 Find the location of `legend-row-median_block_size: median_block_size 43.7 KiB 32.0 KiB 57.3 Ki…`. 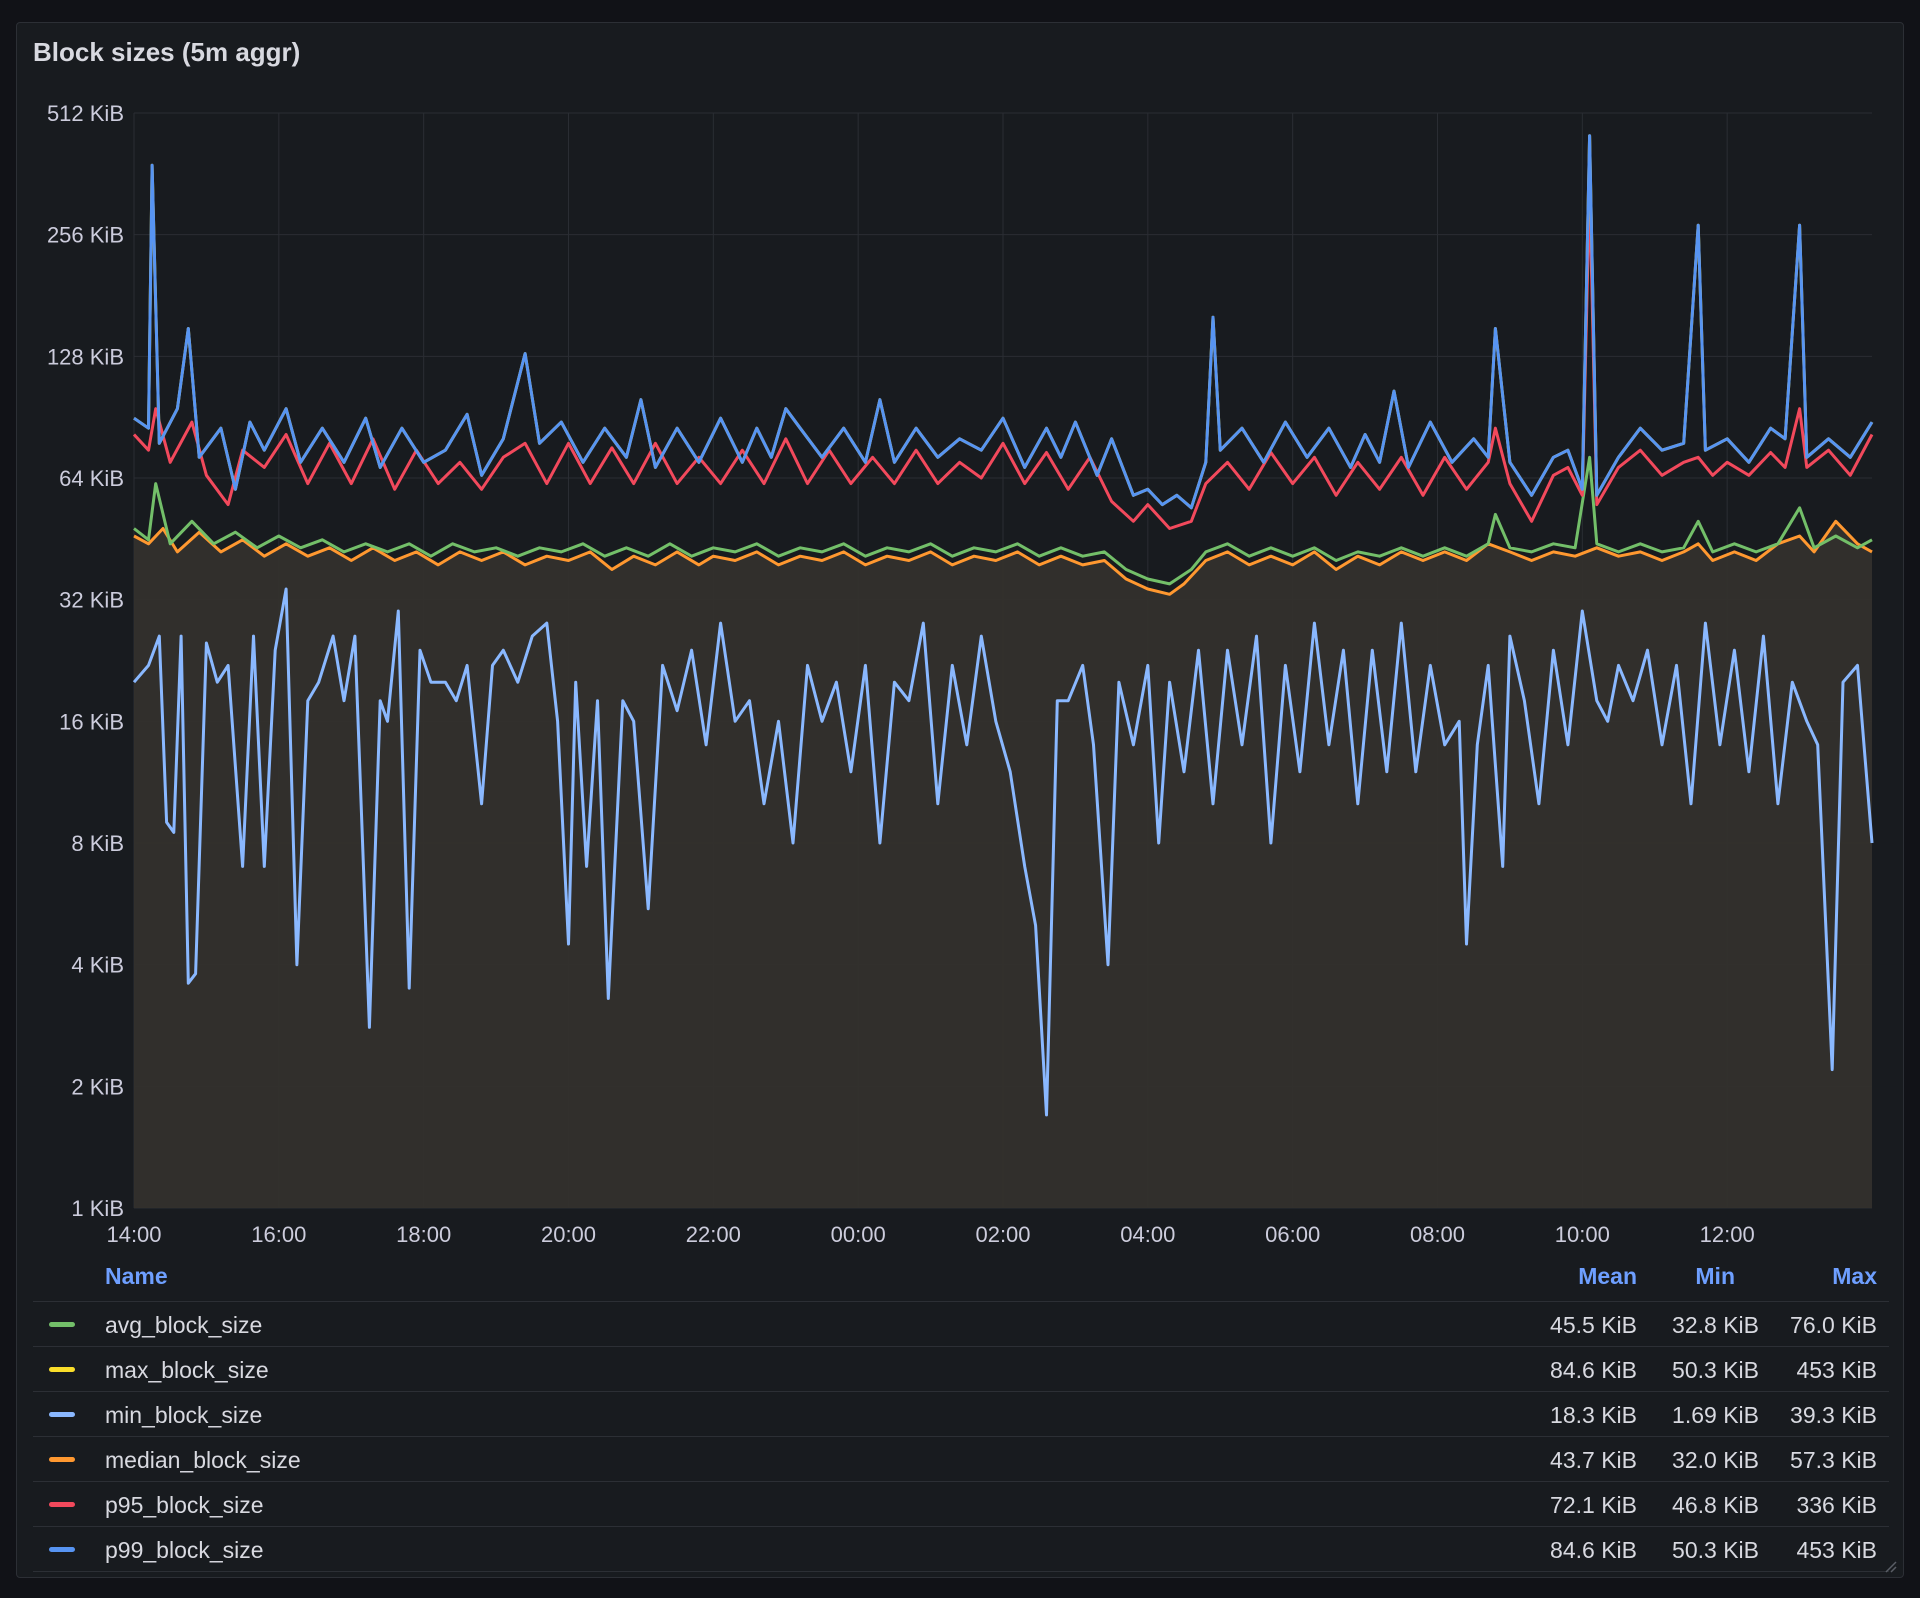

legend-row-median_block_size: median_block_size 43.7 KiB 32.0 KiB 57.3 Ki… is located at coordinates (961, 1459).